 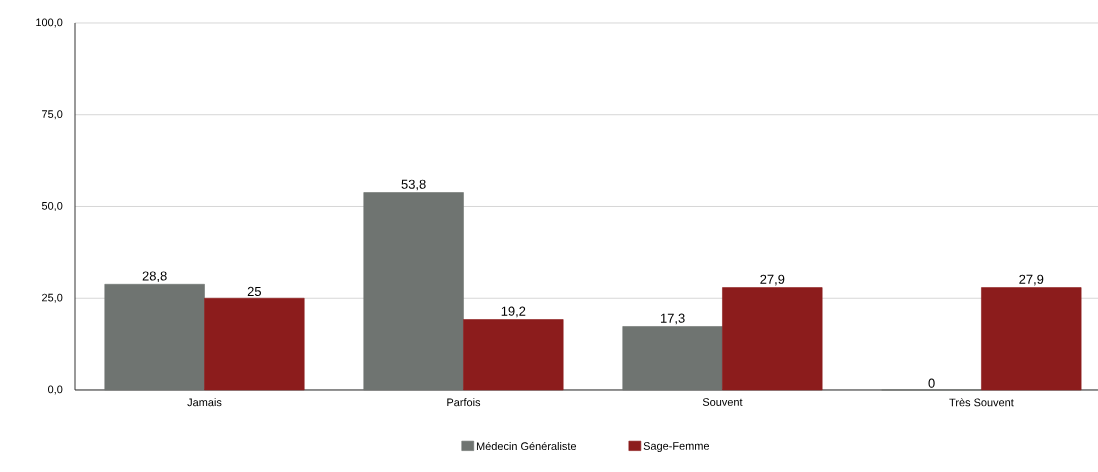 What do you see at coordinates (672, 319) in the screenshot?
I see `data-label: 17,3` at bounding box center [672, 319].